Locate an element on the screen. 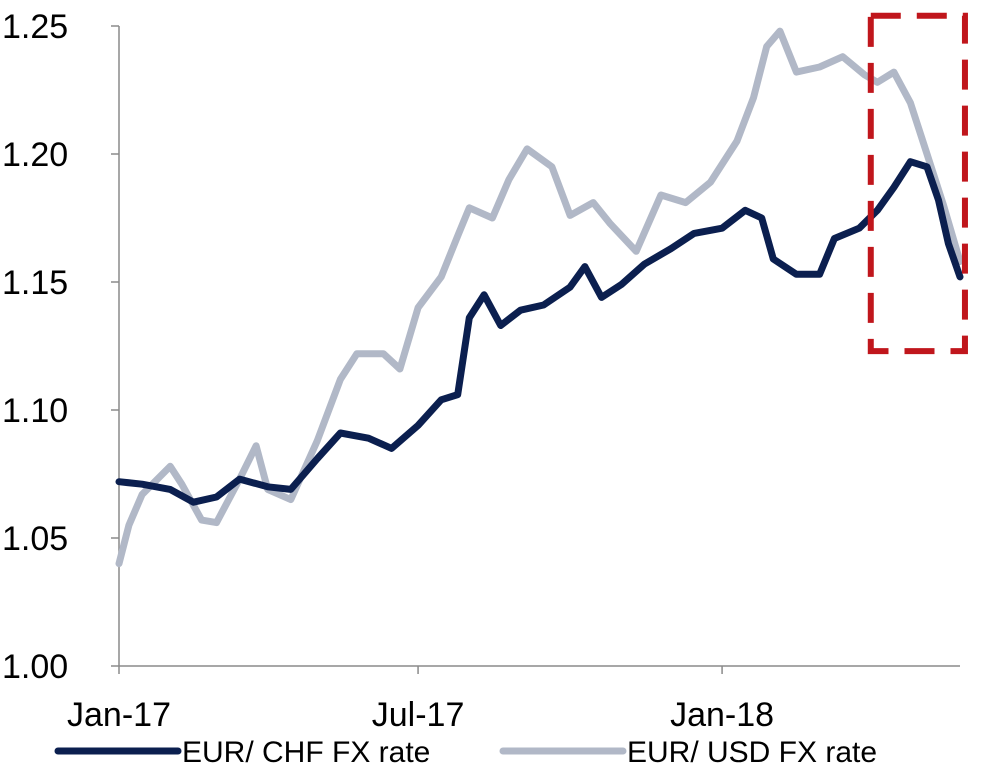  y-axis-ticks: 1.00 1.05 1.10 1.15 1.20 1.25 is located at coordinates (60, 347).